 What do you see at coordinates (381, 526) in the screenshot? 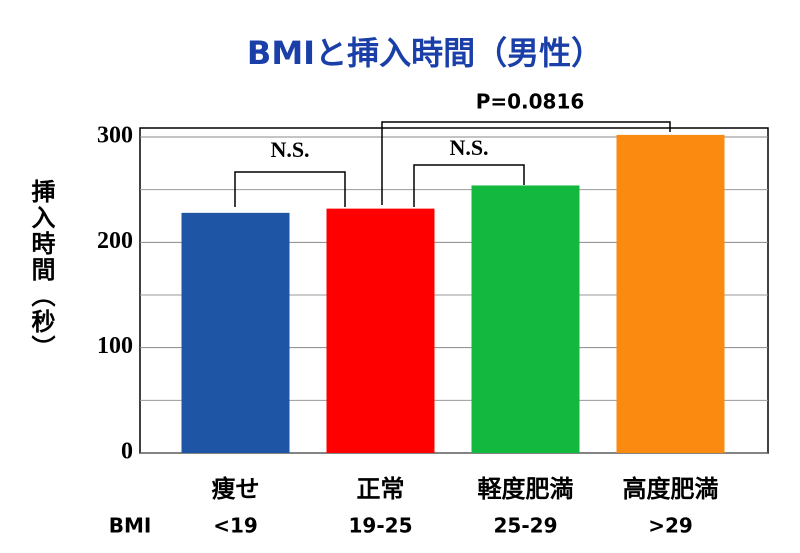
I see `bmi-range: 19-25` at bounding box center [381, 526].